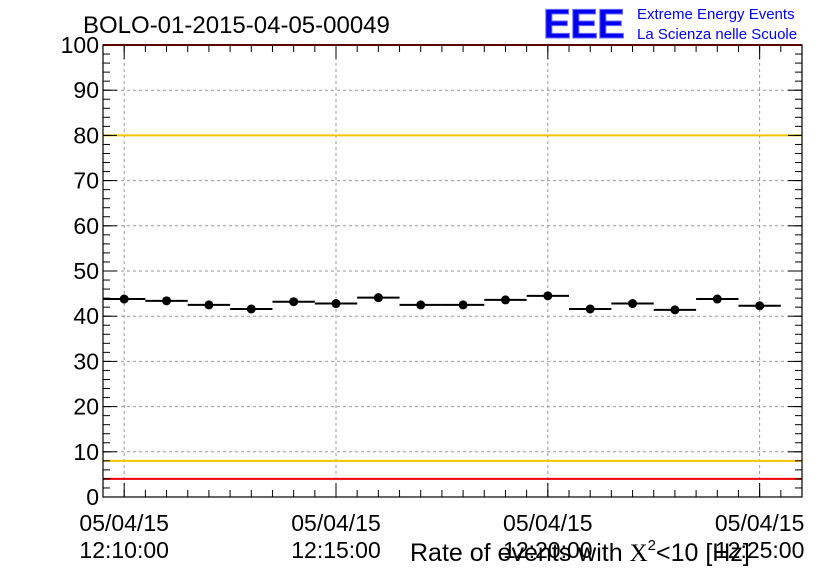 The height and width of the screenshot is (577, 836). Describe the element at coordinates (124, 550) in the screenshot. I see `x-tick-time: 12:10:00` at that location.